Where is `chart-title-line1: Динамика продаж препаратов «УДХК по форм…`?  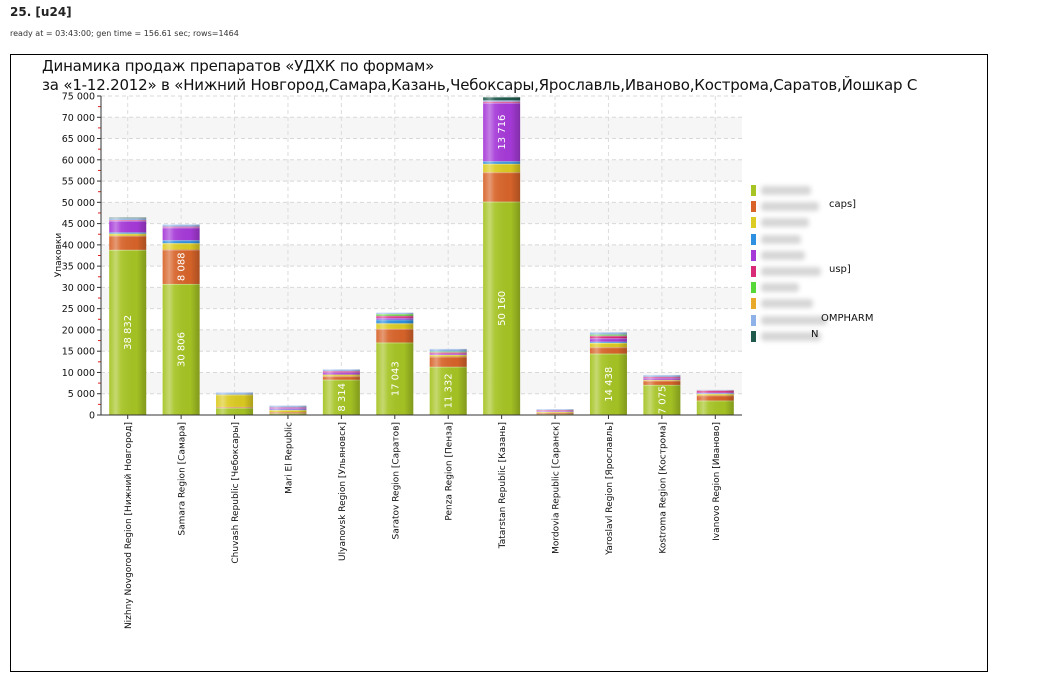 chart-title-line1: Динамика продаж препаратов «УДХК по форм… is located at coordinates (238, 66).